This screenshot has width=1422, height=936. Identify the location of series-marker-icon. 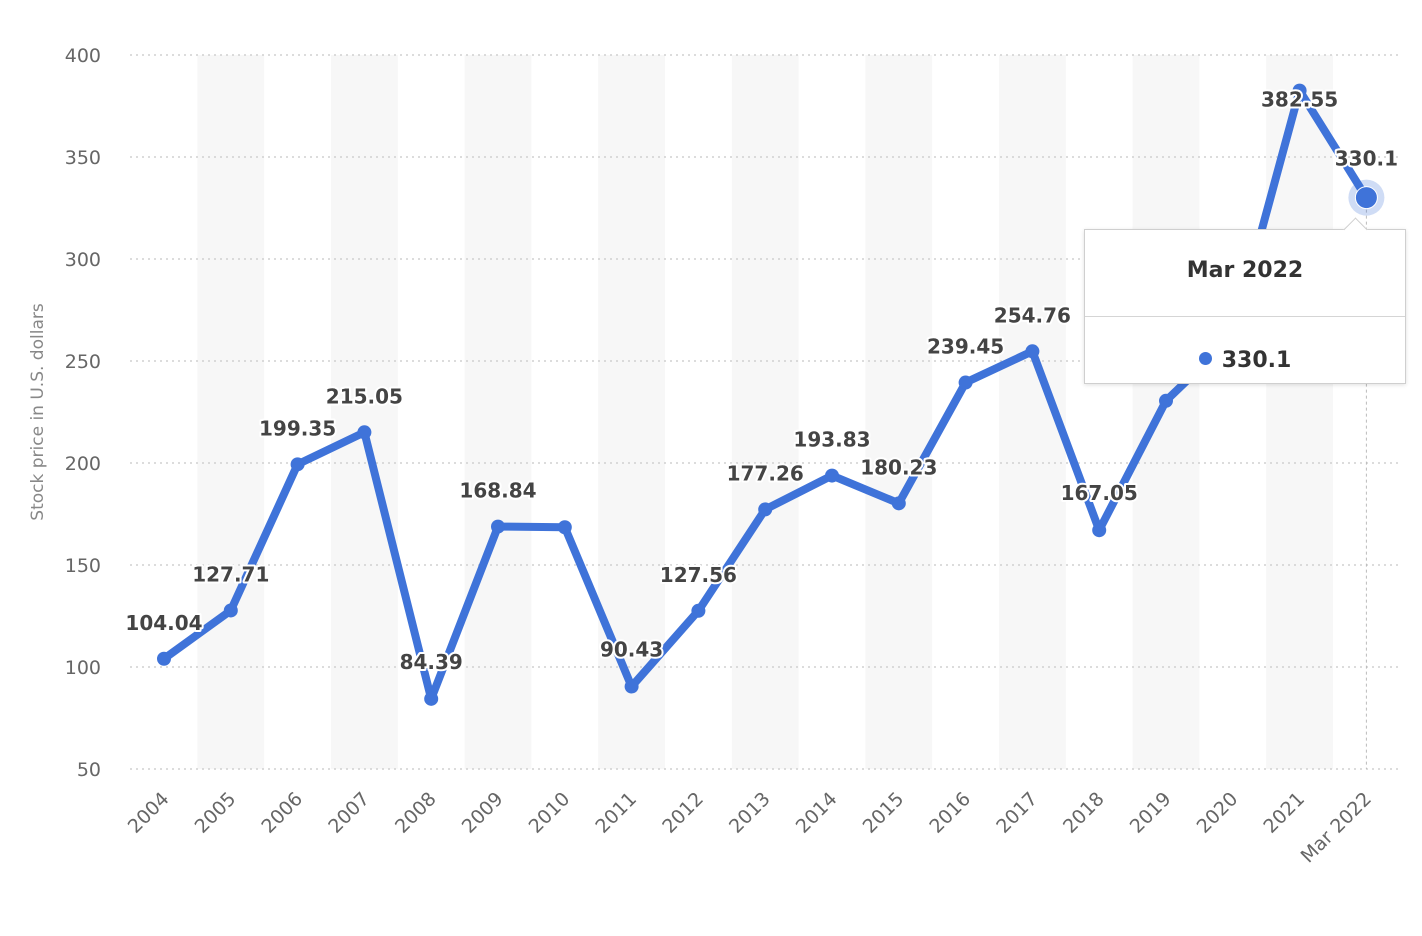
(1205, 358).